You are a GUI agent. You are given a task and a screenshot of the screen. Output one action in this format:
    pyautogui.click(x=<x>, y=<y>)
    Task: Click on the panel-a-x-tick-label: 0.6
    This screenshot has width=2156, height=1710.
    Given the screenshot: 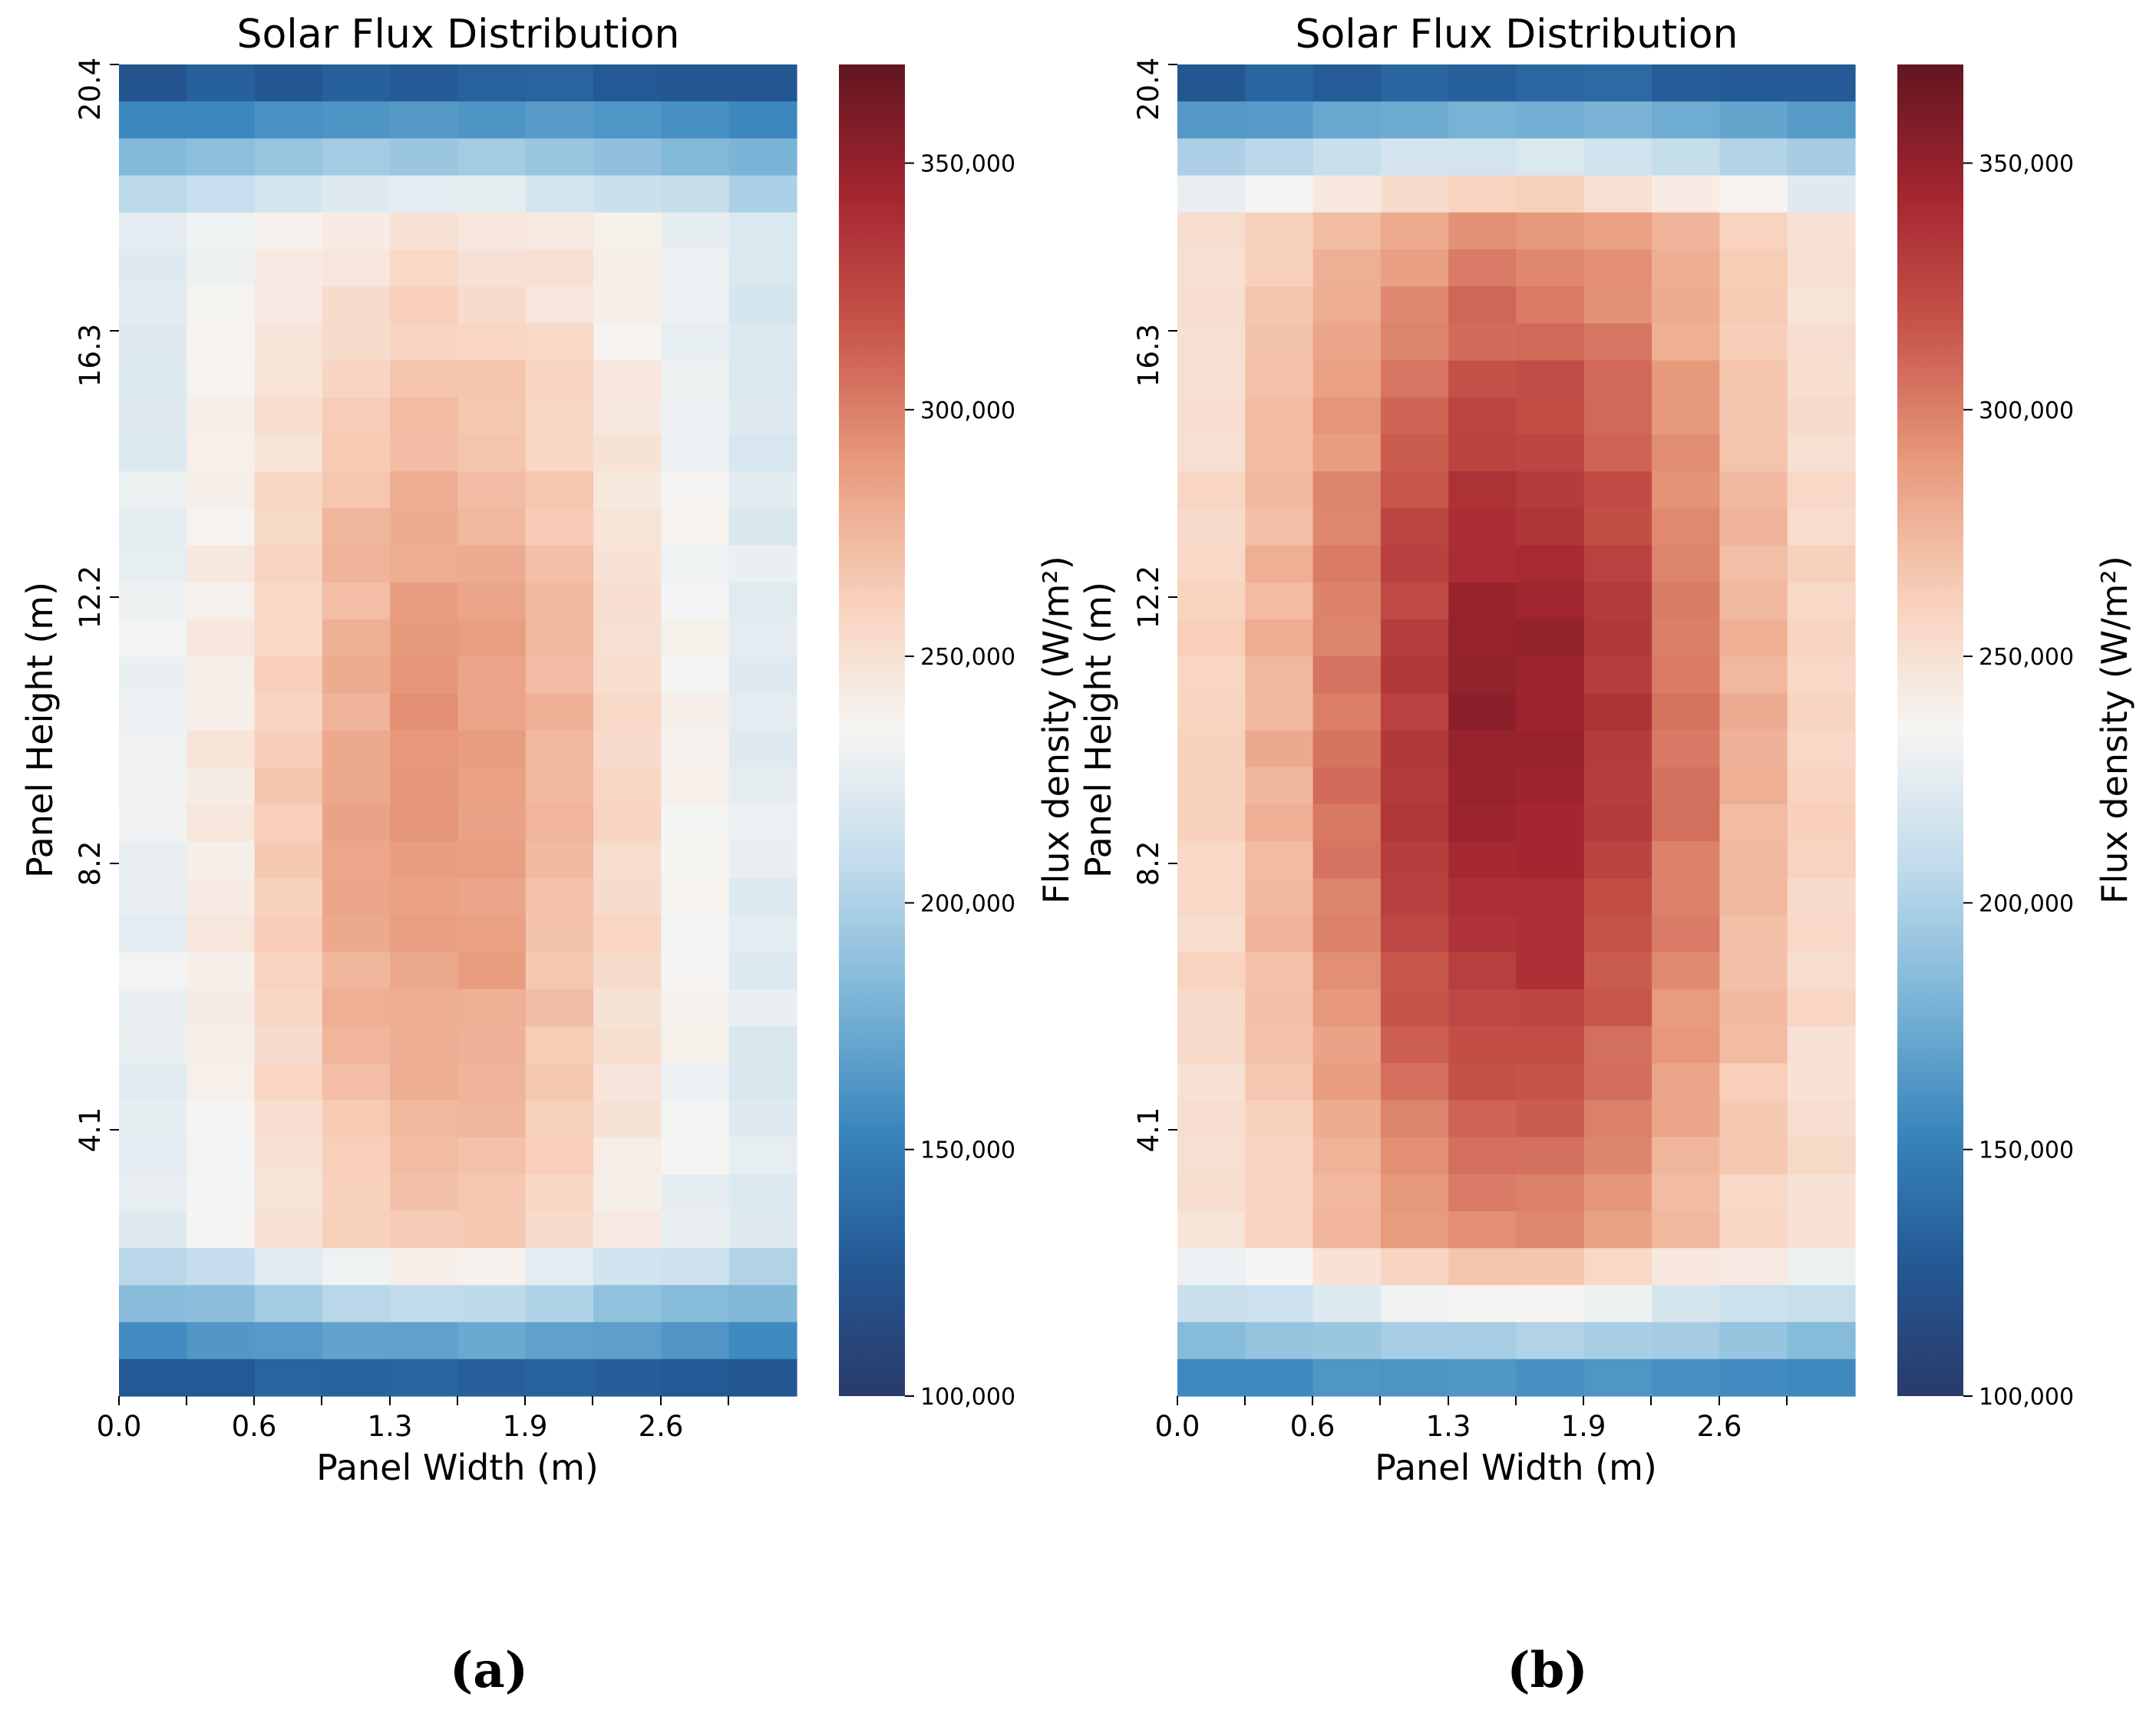 What is the action you would take?
    pyautogui.click(x=254, y=1426)
    